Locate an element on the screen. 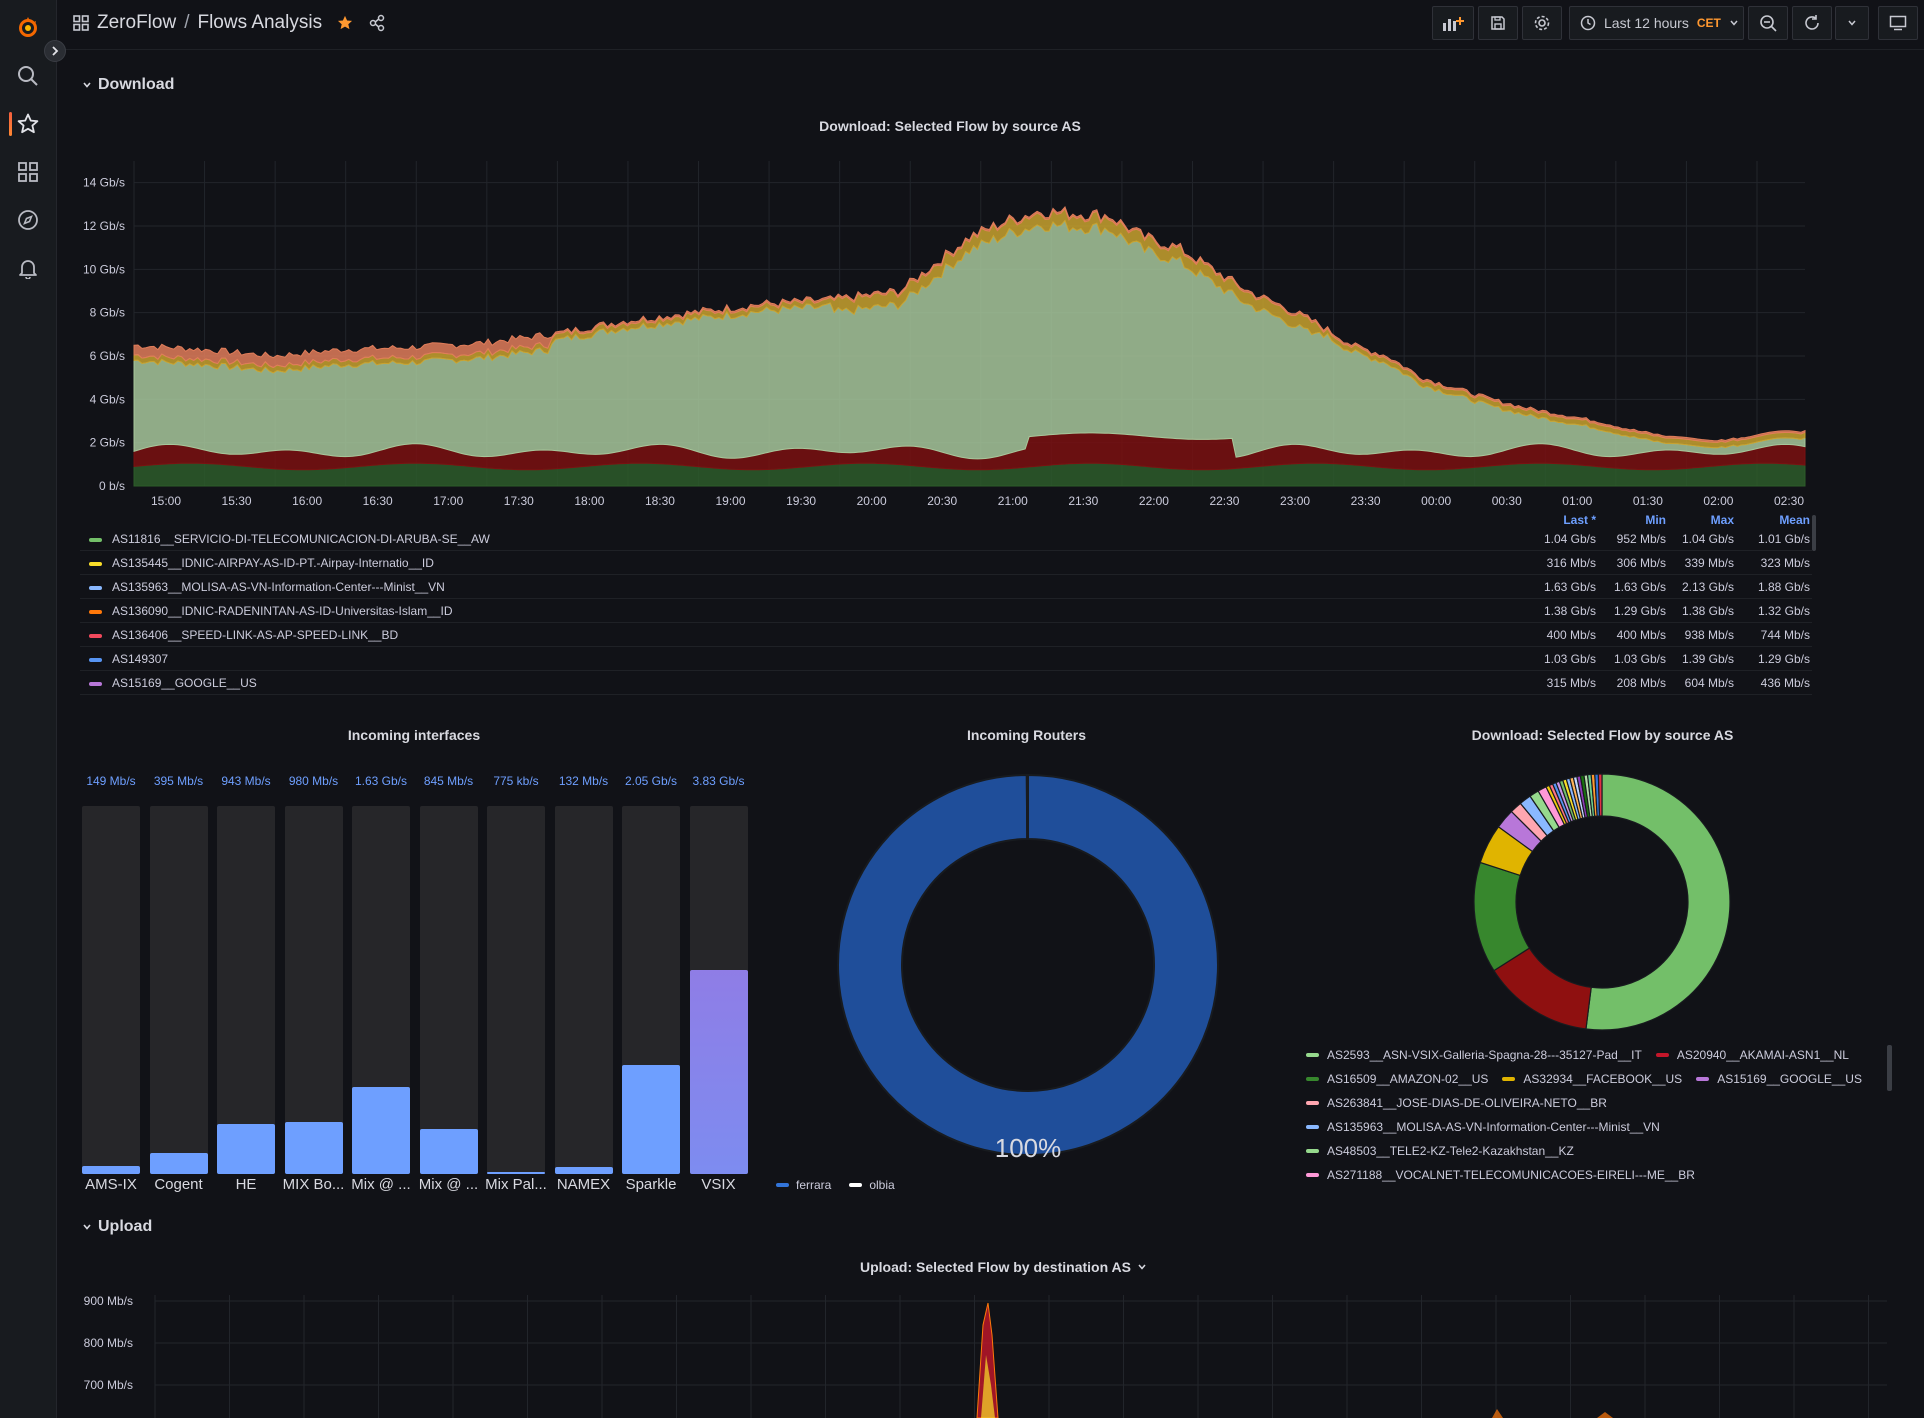 Image resolution: width=1924 pixels, height=1418 pixels. chevron-down-icon is located at coordinates (1142, 1267).